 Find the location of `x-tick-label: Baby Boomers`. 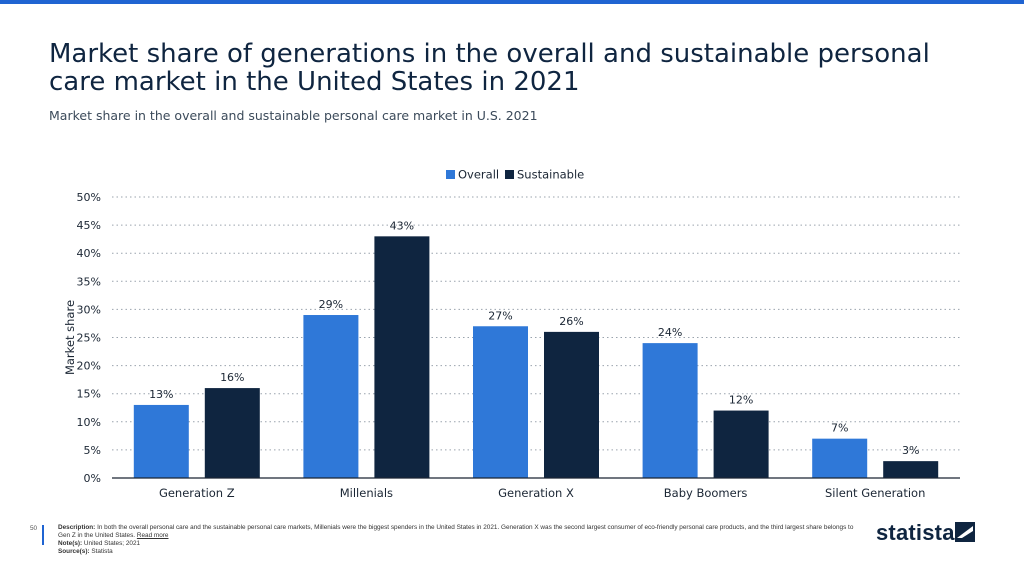

x-tick-label: Baby Boomers is located at coordinates (706, 493).